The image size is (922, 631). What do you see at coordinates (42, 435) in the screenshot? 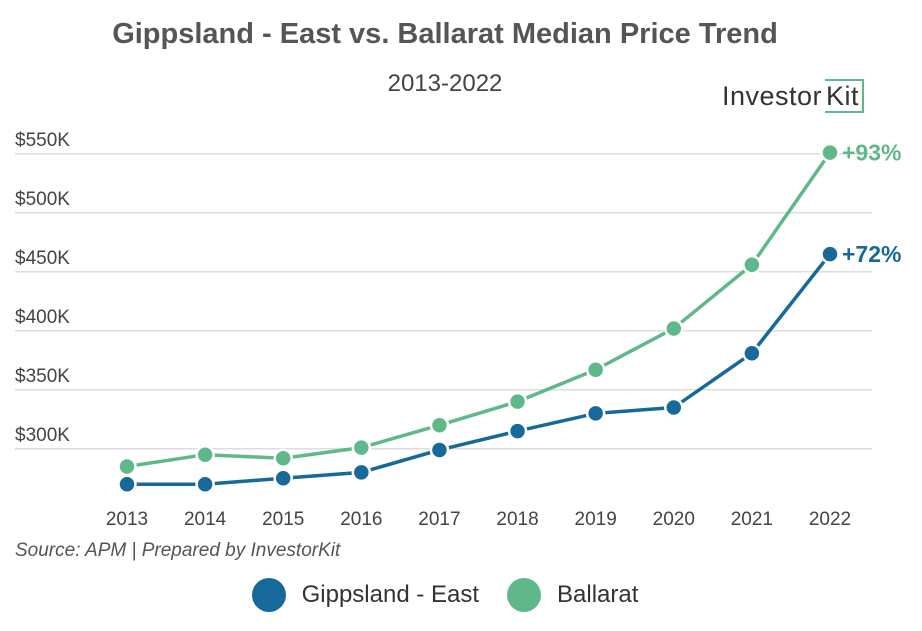
I see `y-tick-label: $300K` at bounding box center [42, 435].